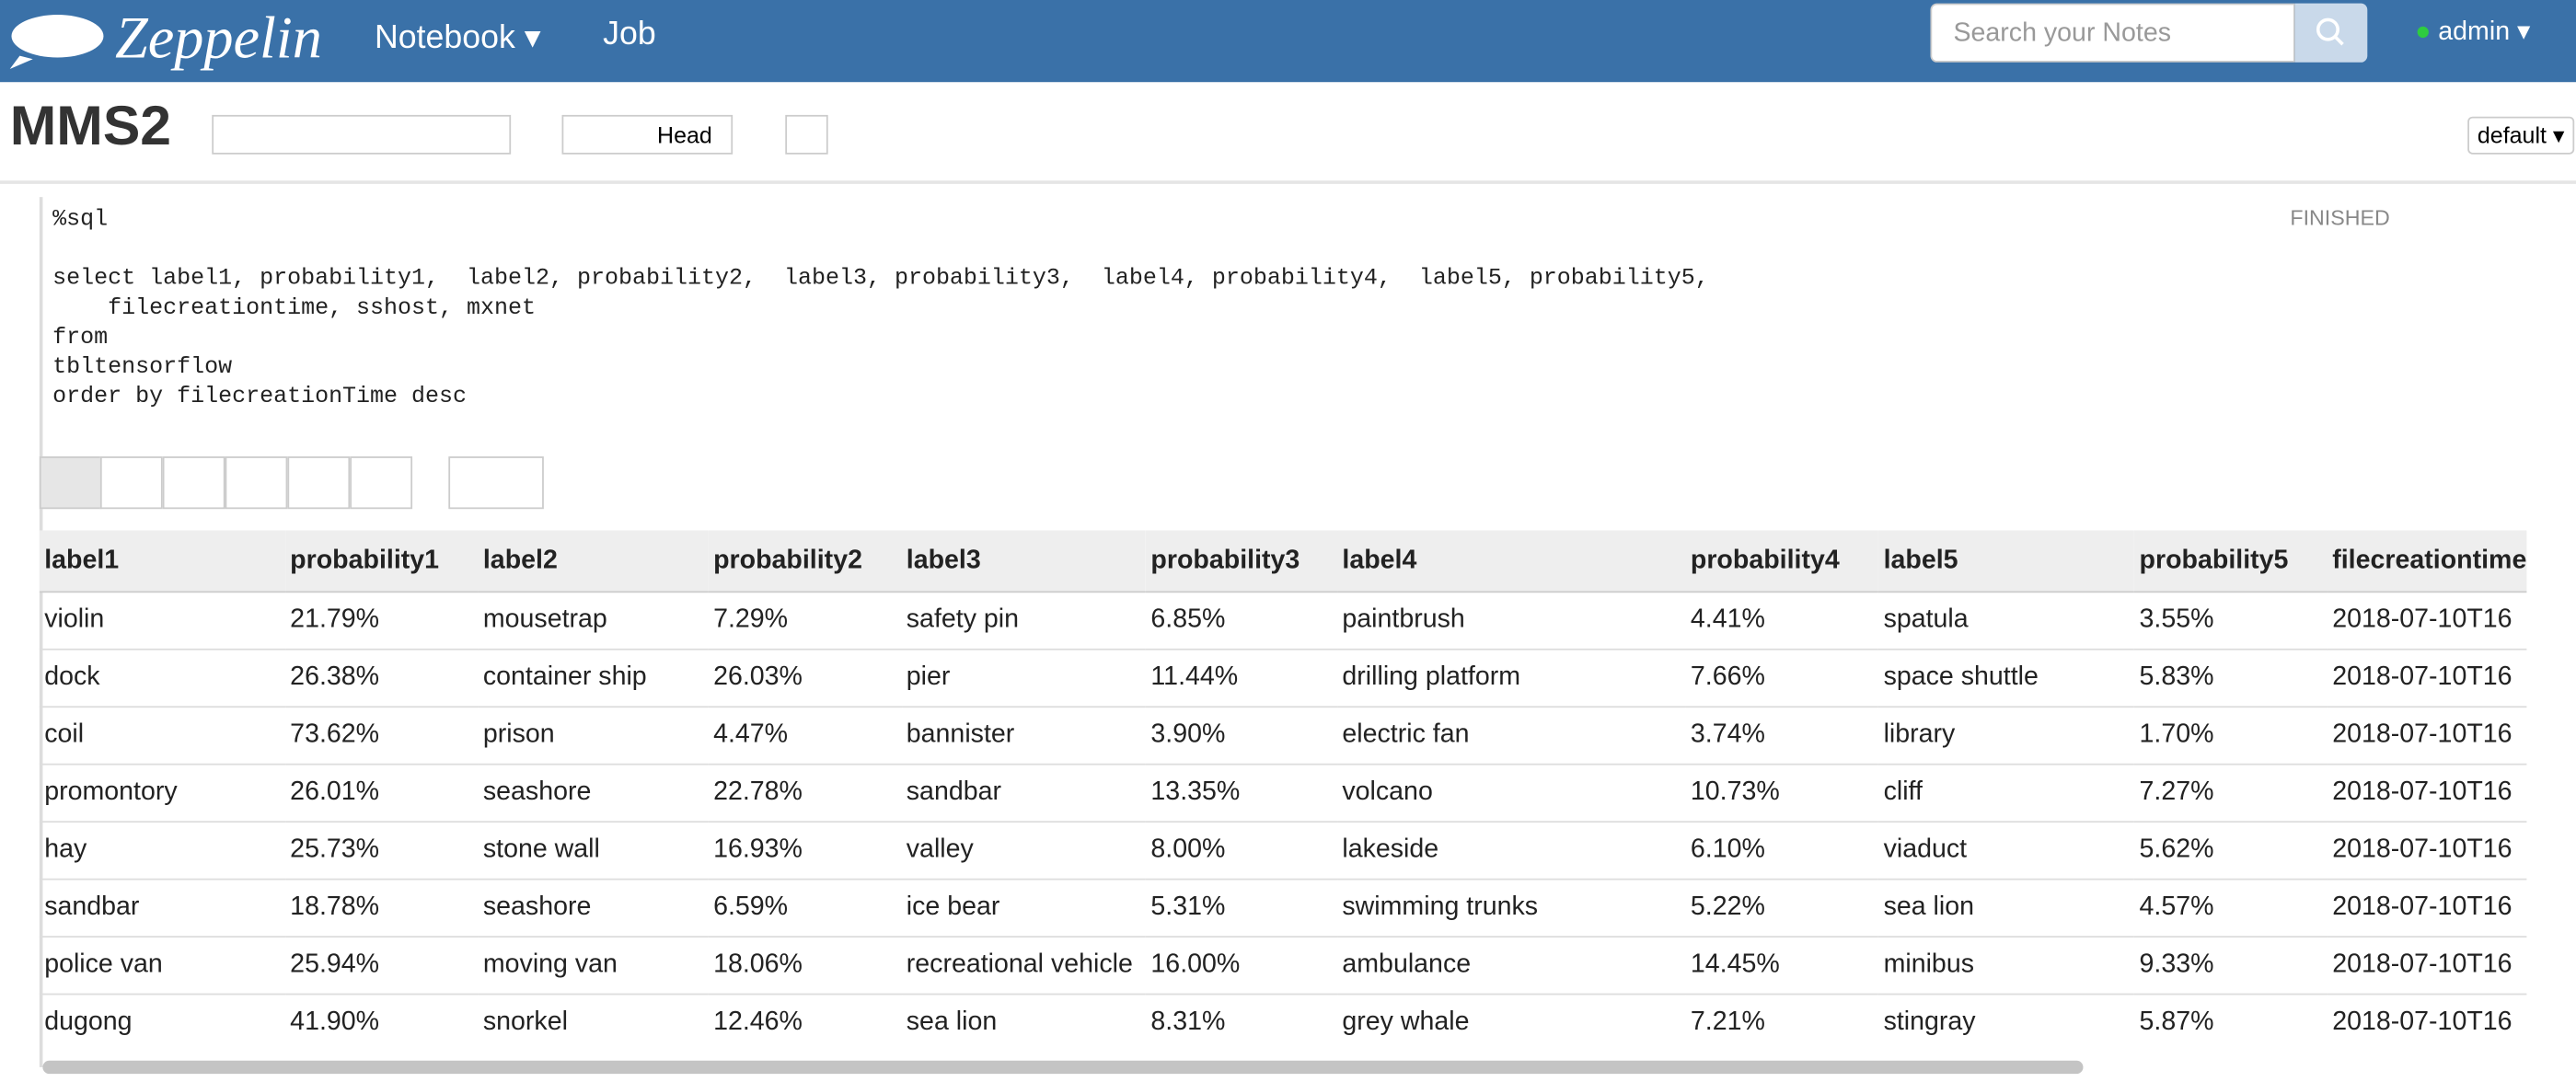 The image size is (2576, 1082). Describe the element at coordinates (2006, 621) in the screenshot. I see `table-cell: spatula` at that location.